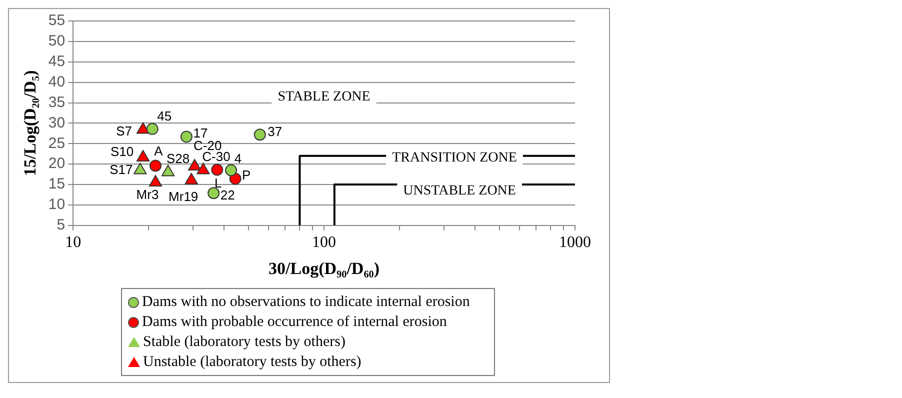 The height and width of the screenshot is (398, 902). What do you see at coordinates (324, 243) in the screenshot?
I see `x-tick-label: 100` at bounding box center [324, 243].